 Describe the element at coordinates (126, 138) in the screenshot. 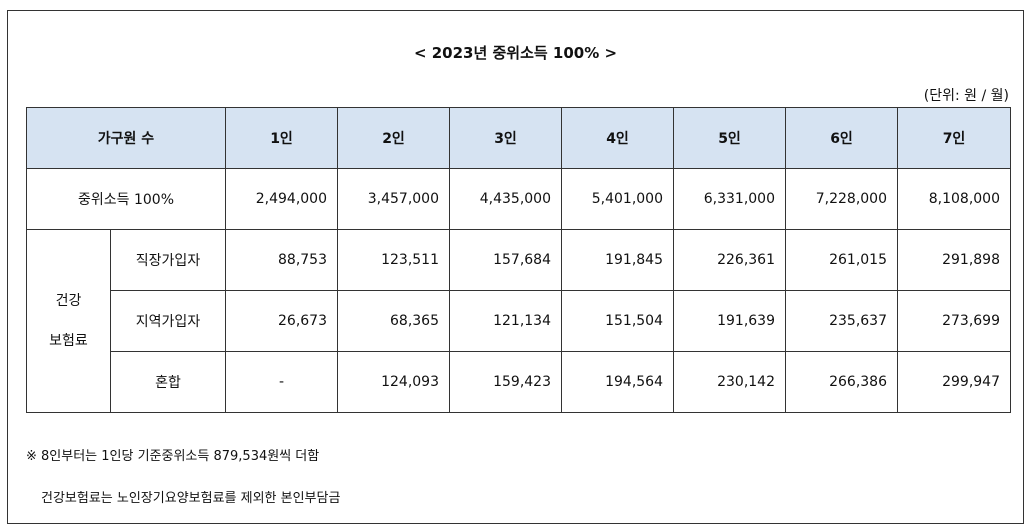

I see `household-size-header: 가구원 수` at that location.